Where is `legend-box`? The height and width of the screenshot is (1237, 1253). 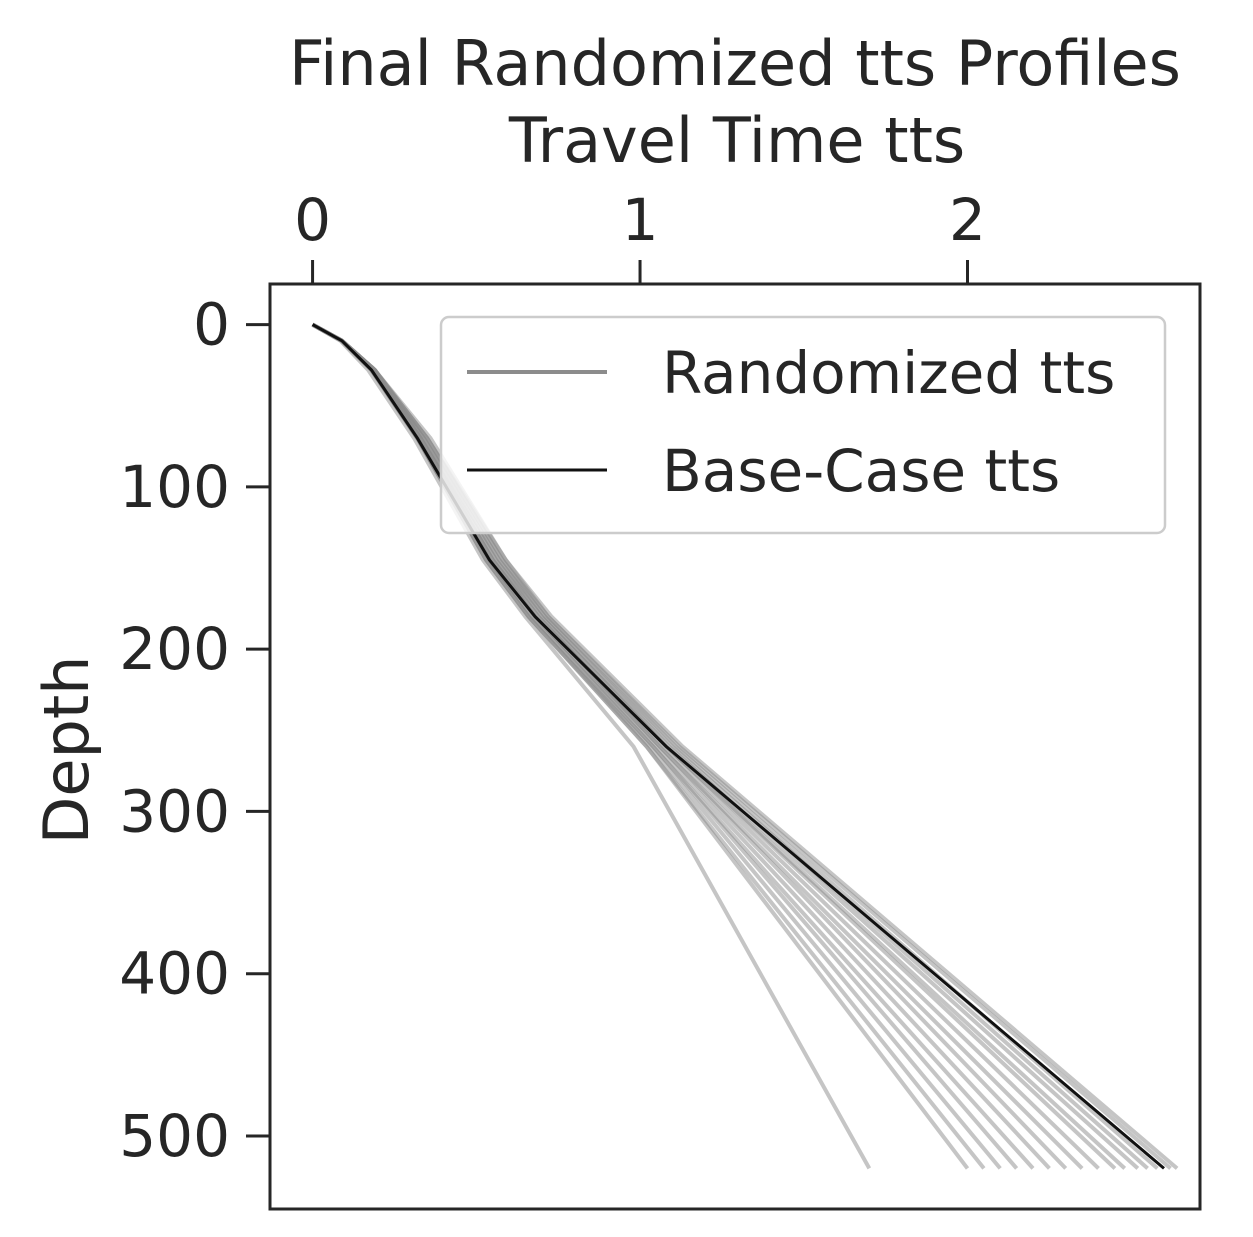
legend-box is located at coordinates (803, 425).